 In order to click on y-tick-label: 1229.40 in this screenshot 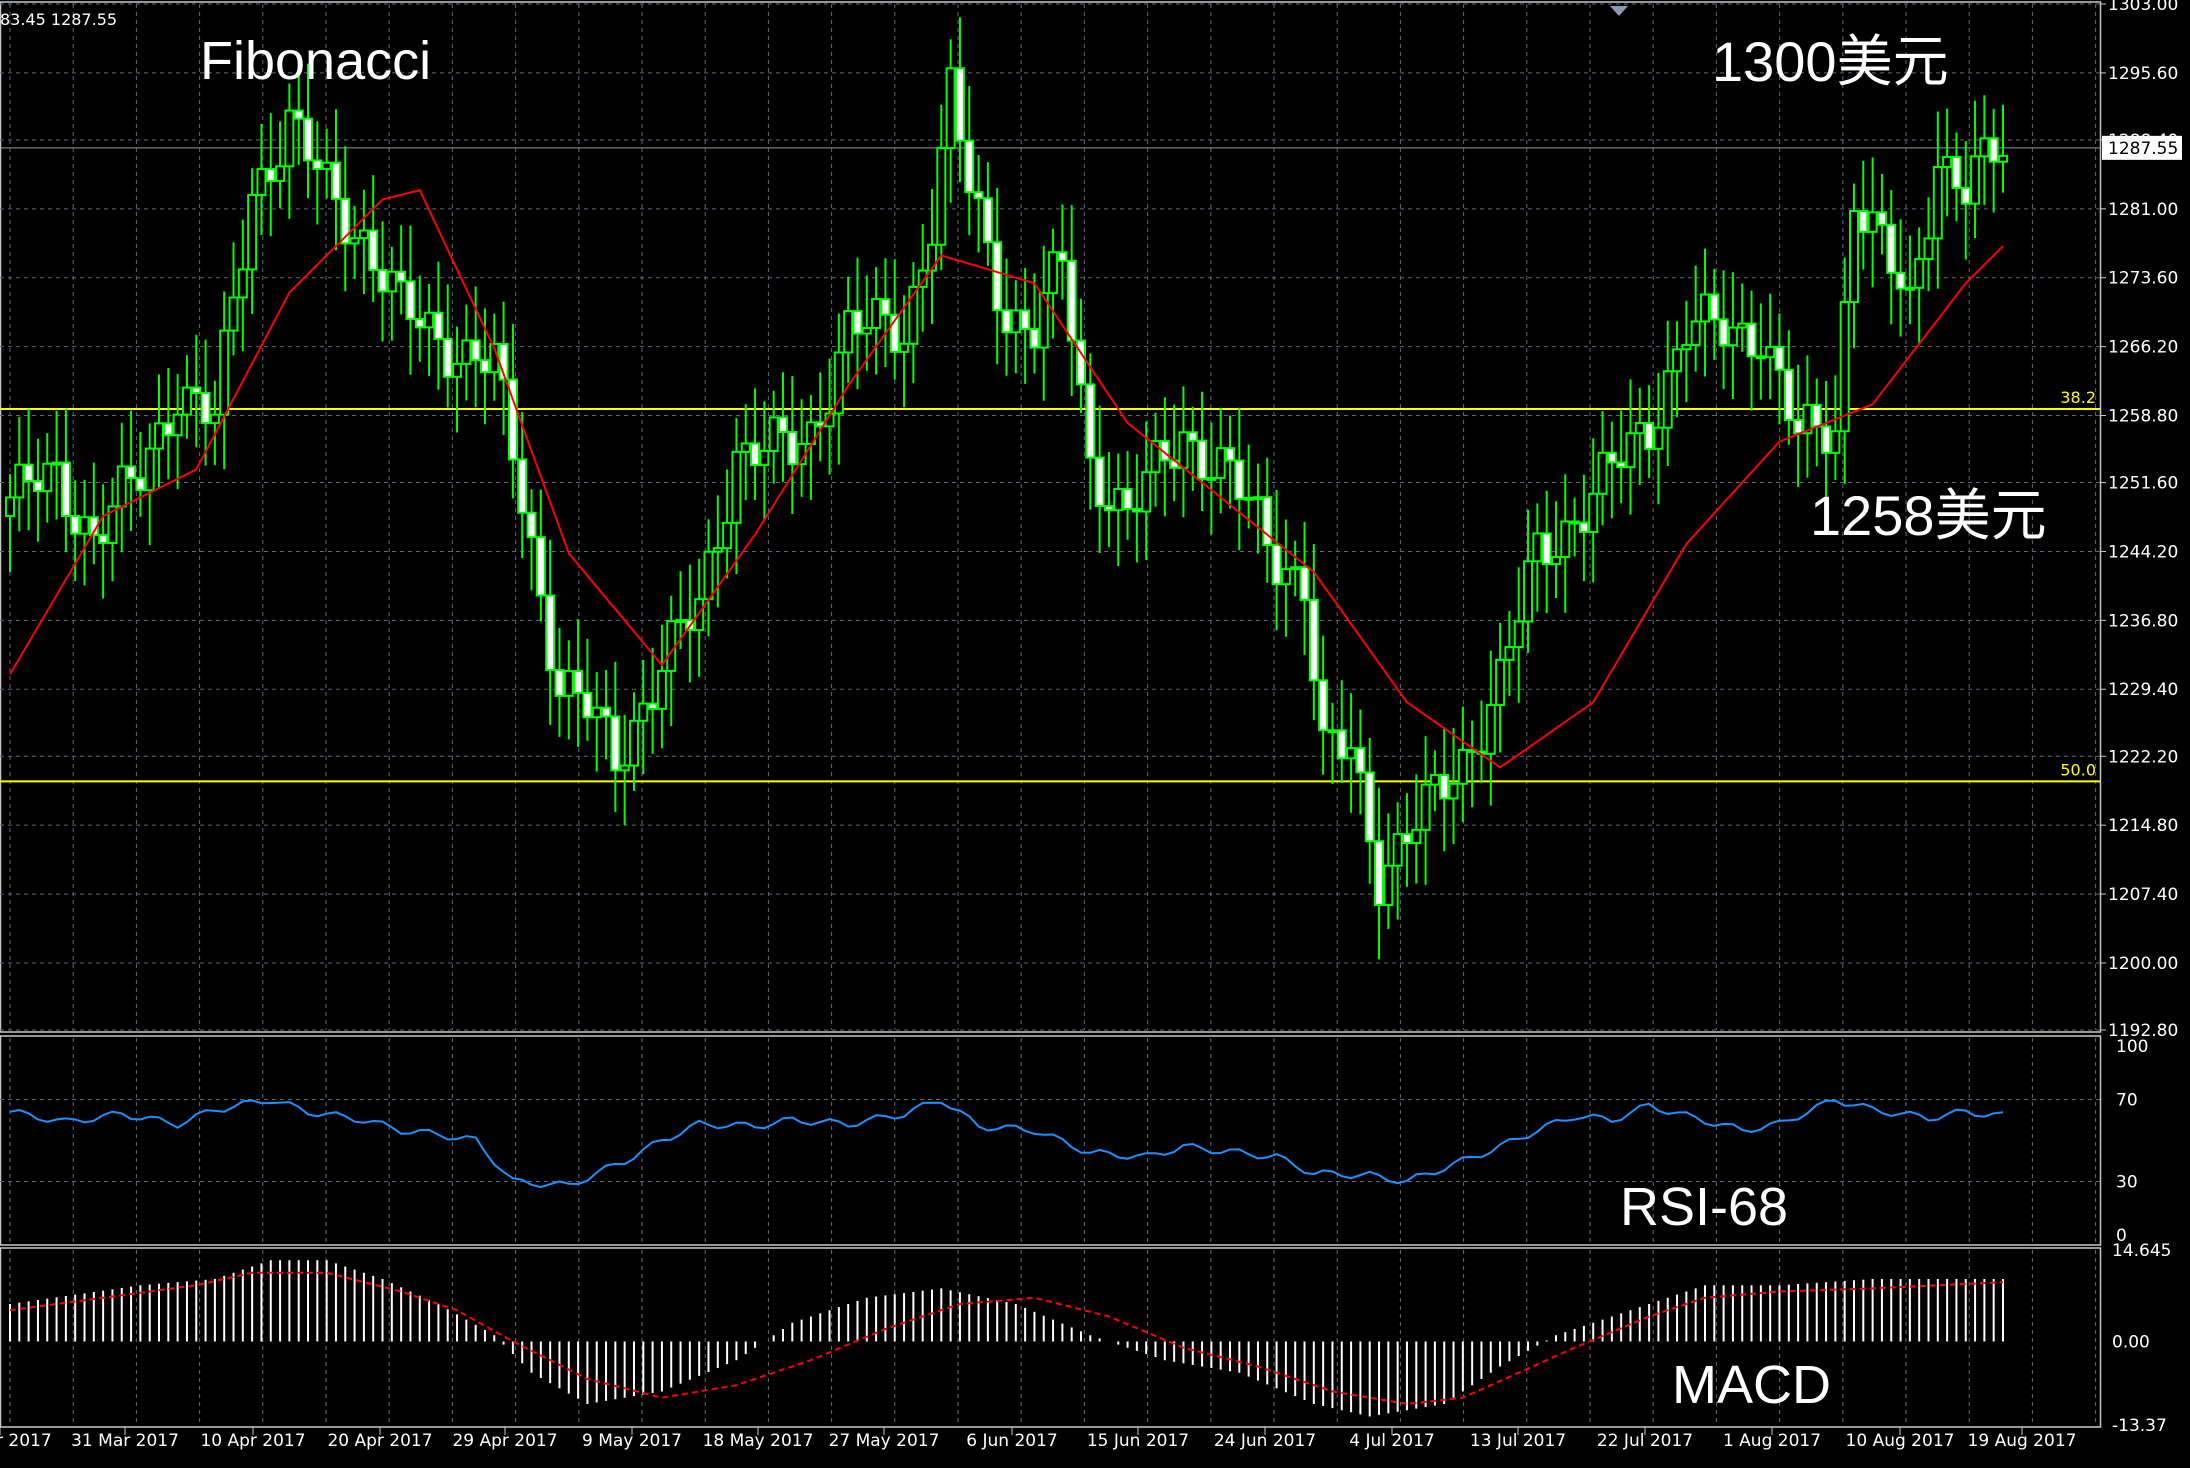, I will do `click(2143, 690)`.